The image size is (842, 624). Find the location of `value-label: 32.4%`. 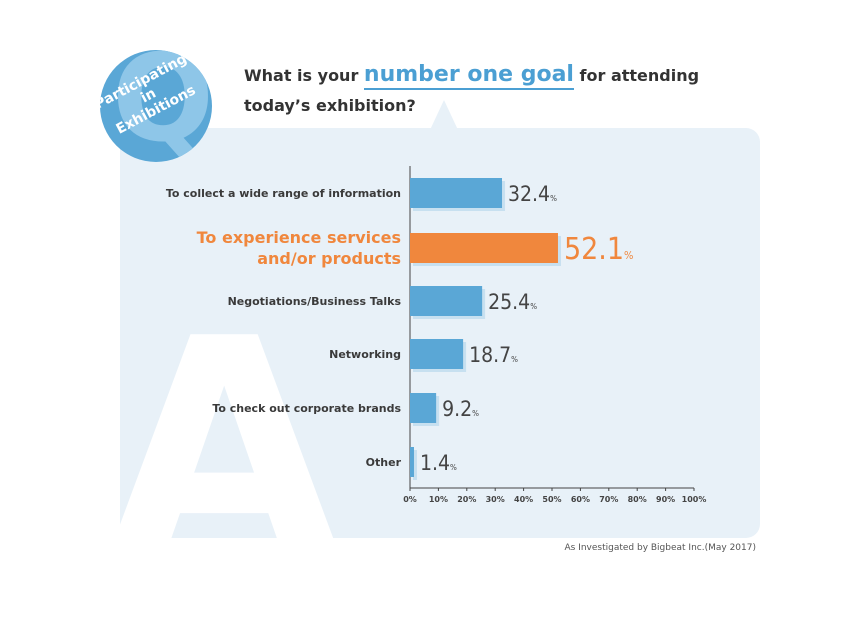

value-label: 32.4% is located at coordinates (532, 194).